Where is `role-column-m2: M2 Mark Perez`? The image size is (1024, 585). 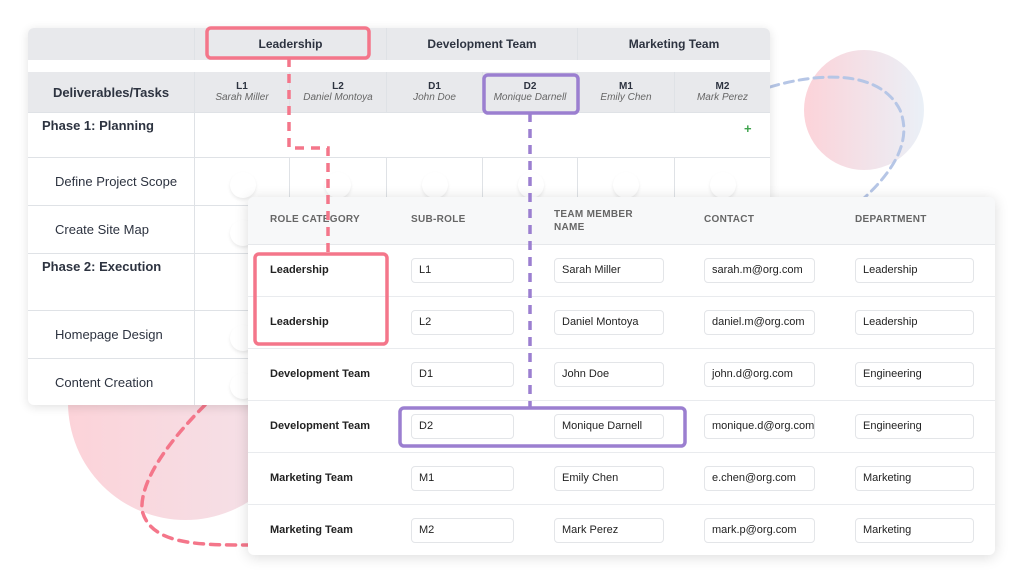 role-column-m2: M2 Mark Perez is located at coordinates (722, 92).